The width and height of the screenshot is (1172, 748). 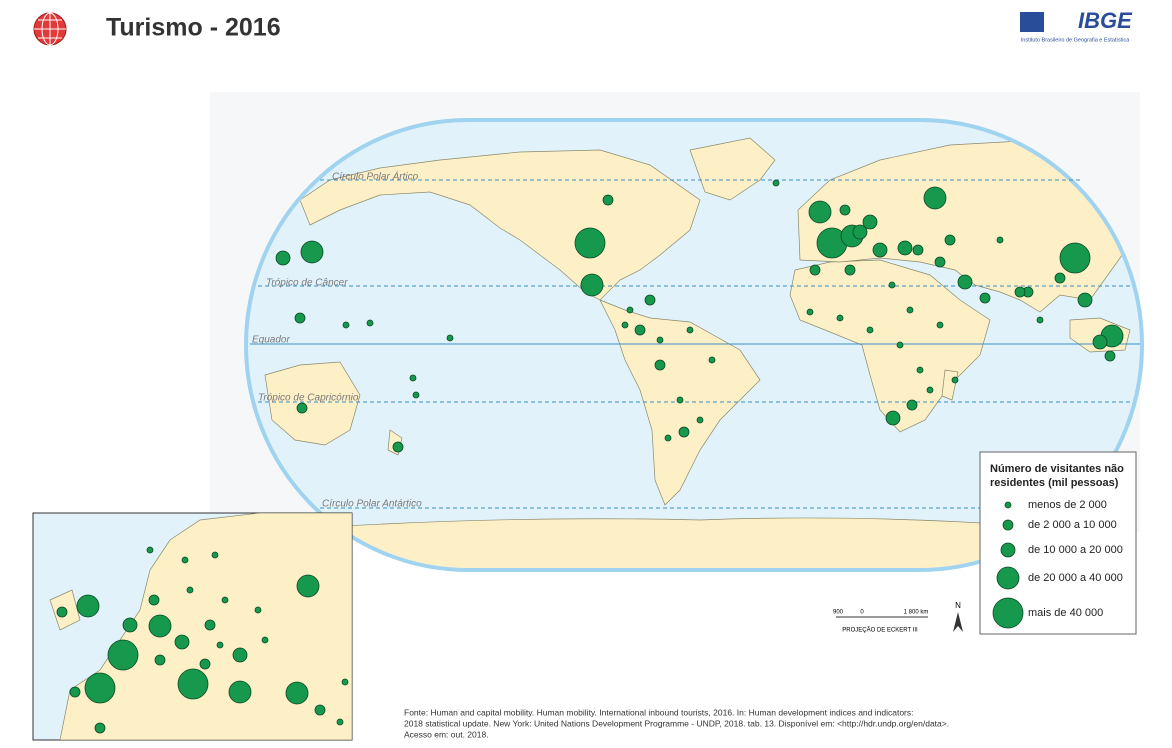 What do you see at coordinates (958, 605) in the screenshot?
I see `north: N` at bounding box center [958, 605].